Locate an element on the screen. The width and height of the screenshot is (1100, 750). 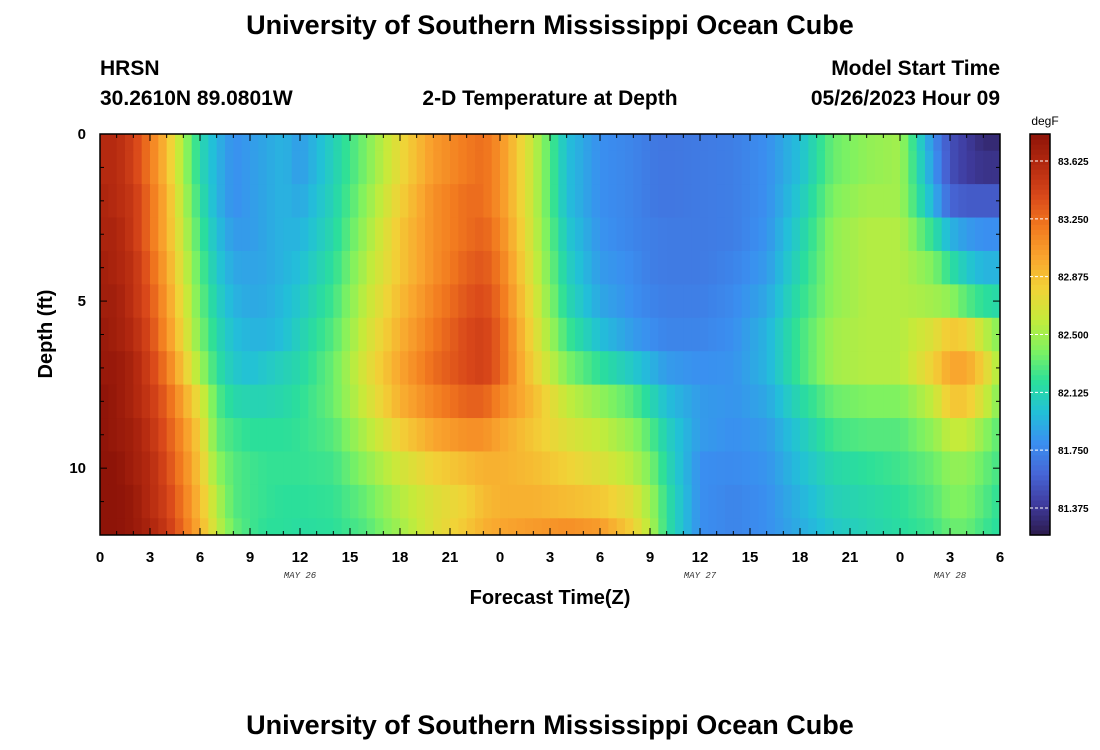
x-tick-label: 0 is located at coordinates (500, 557).